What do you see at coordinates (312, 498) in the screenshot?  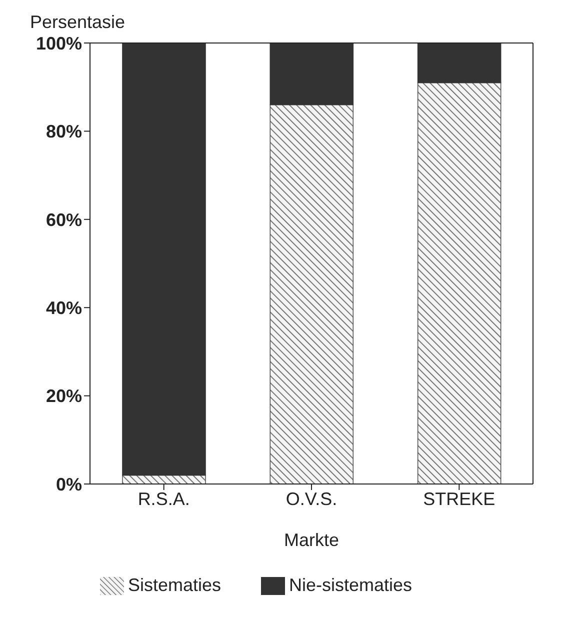 I see `x-tick-label: O.V.S.` at bounding box center [312, 498].